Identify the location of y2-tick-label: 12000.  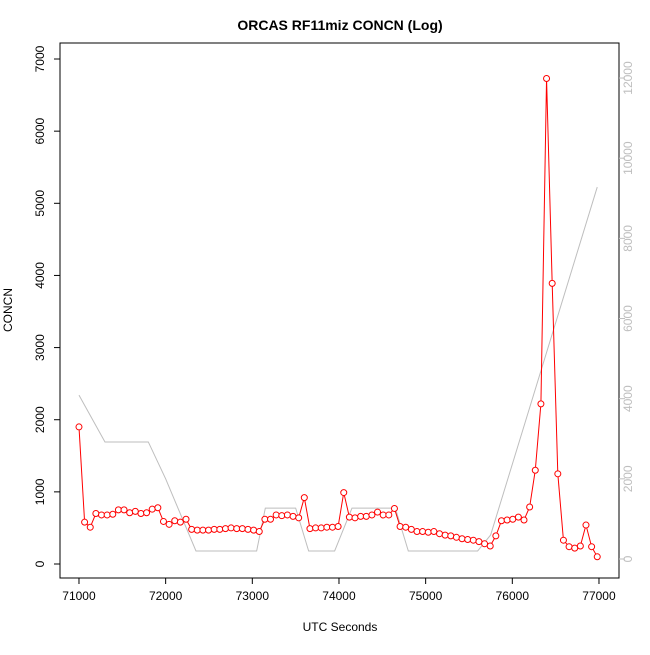
(628, 78).